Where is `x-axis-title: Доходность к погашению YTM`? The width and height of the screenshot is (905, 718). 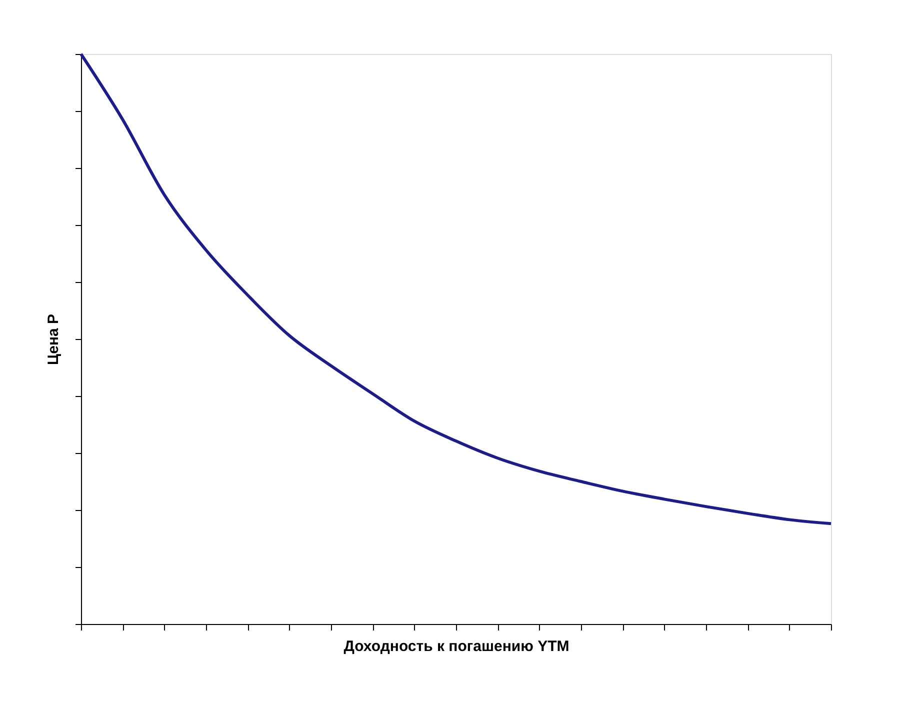 x-axis-title: Доходность к погашению YTM is located at coordinates (457, 646).